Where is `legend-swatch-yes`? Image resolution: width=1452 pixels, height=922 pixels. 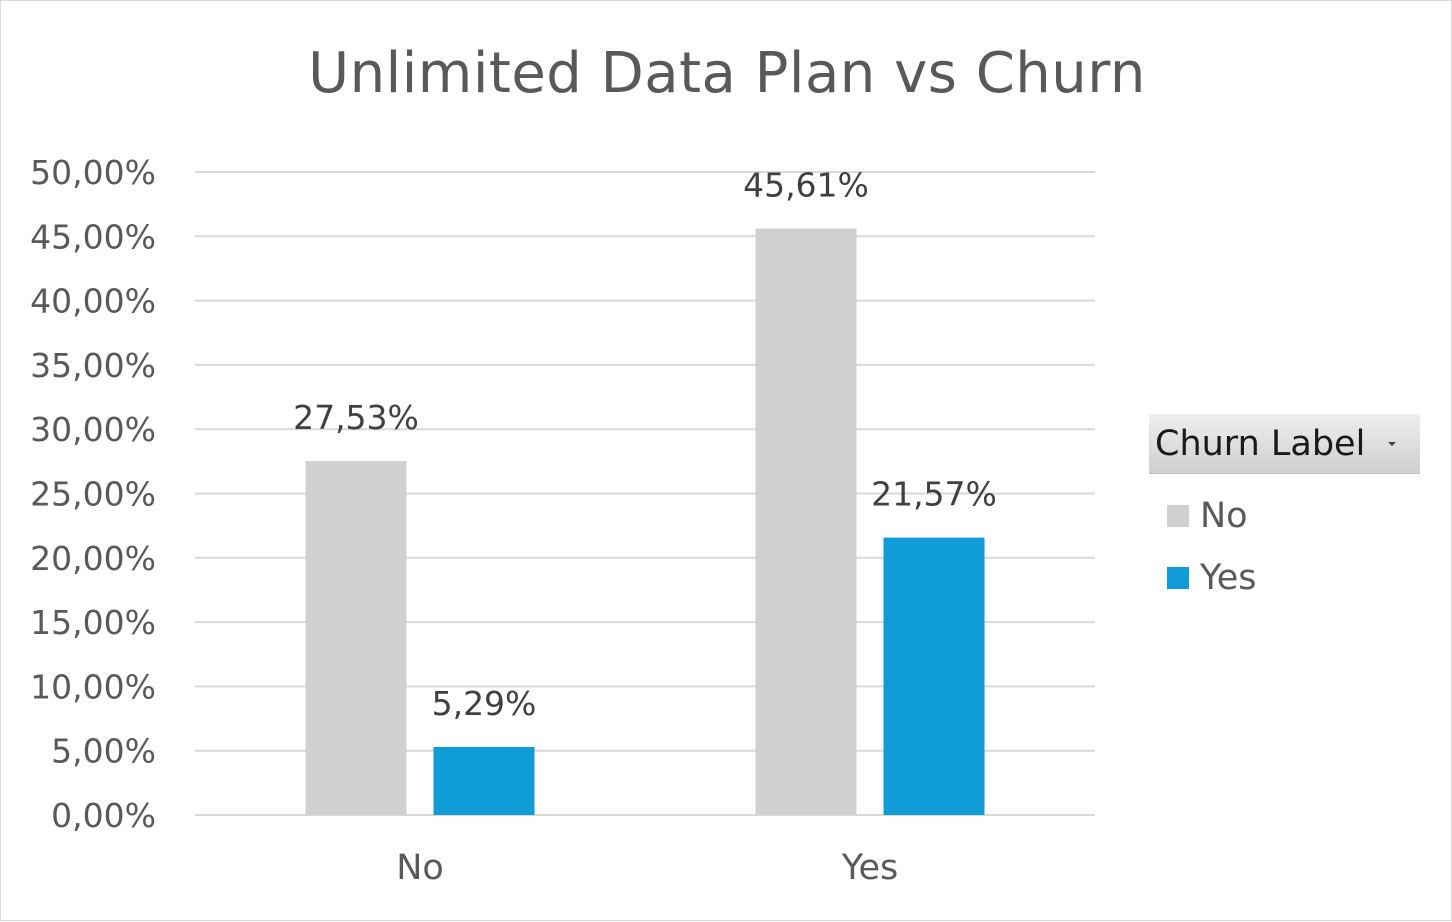 legend-swatch-yes is located at coordinates (1178, 578).